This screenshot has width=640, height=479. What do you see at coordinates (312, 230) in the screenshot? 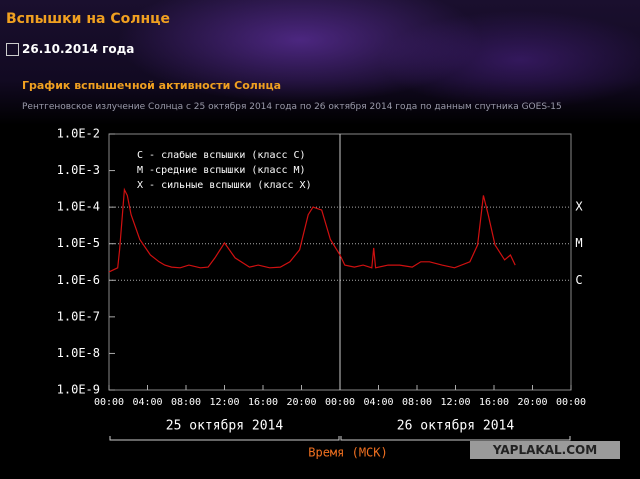
I see `flux-line` at bounding box center [312, 230].